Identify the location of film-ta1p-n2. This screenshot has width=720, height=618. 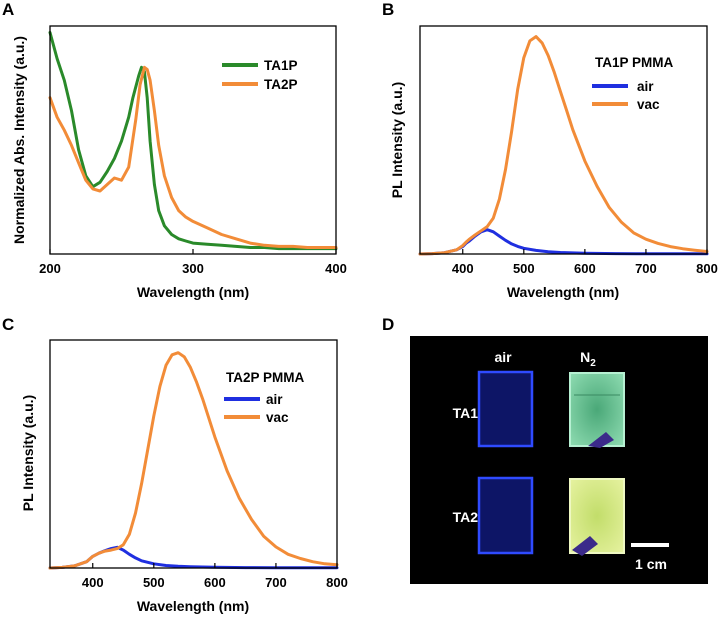
(597, 409).